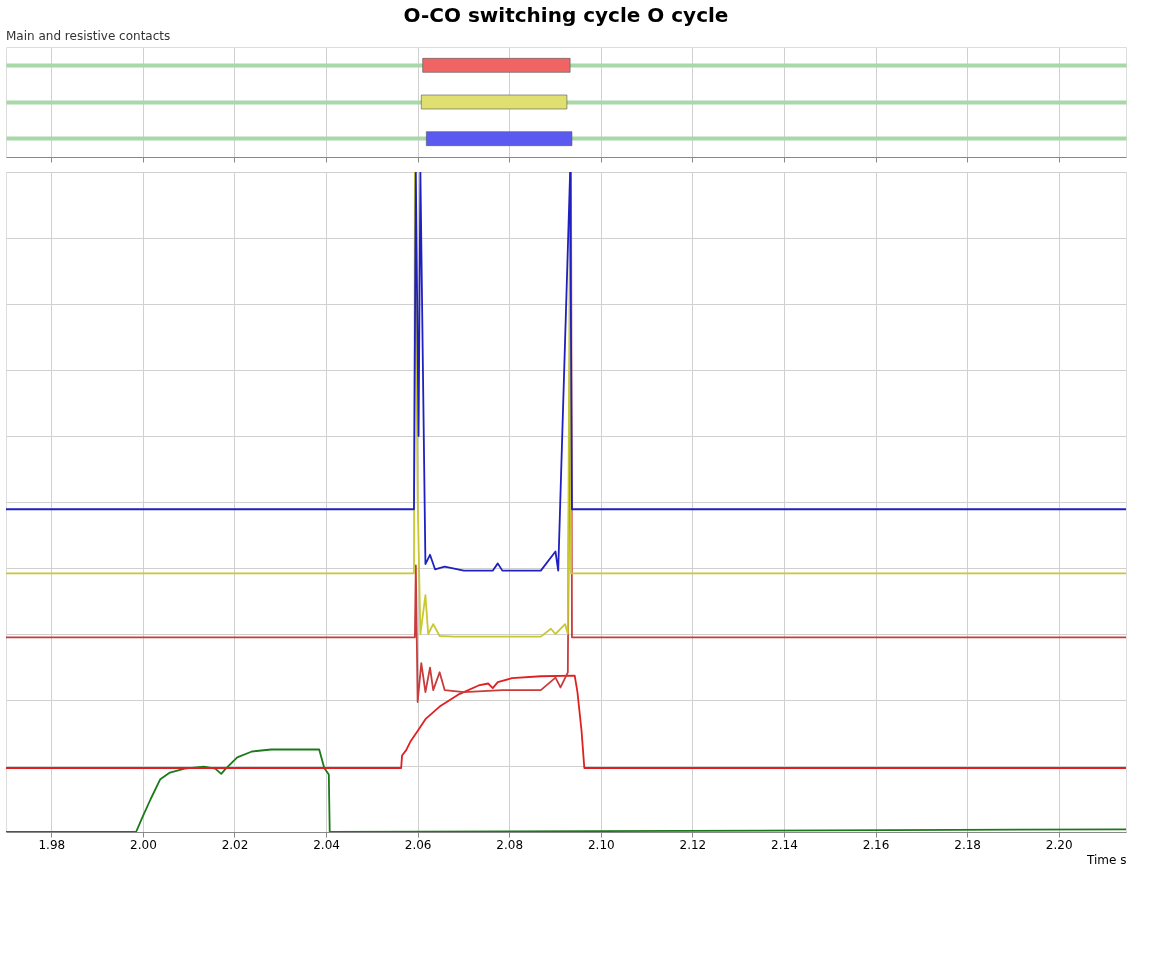 The image size is (1174, 973). I want to click on chart-subtitle: Main and resistive contacts, so click(88, 36).